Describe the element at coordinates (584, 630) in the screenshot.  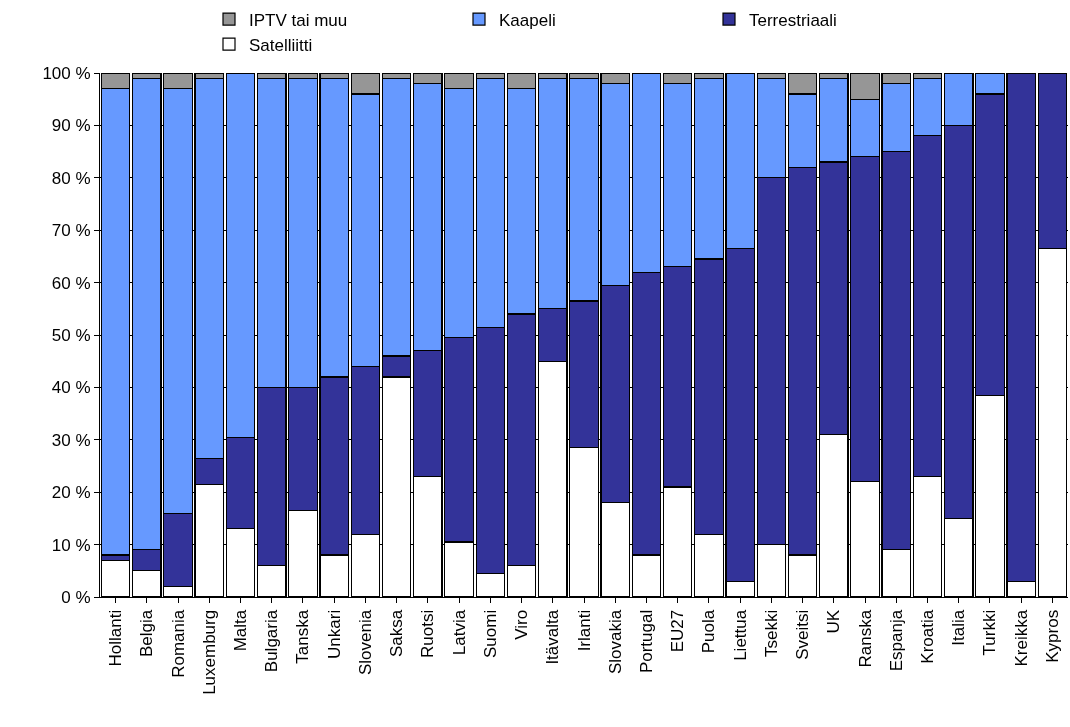
I see `x-tick-label: Irlanti` at that location.